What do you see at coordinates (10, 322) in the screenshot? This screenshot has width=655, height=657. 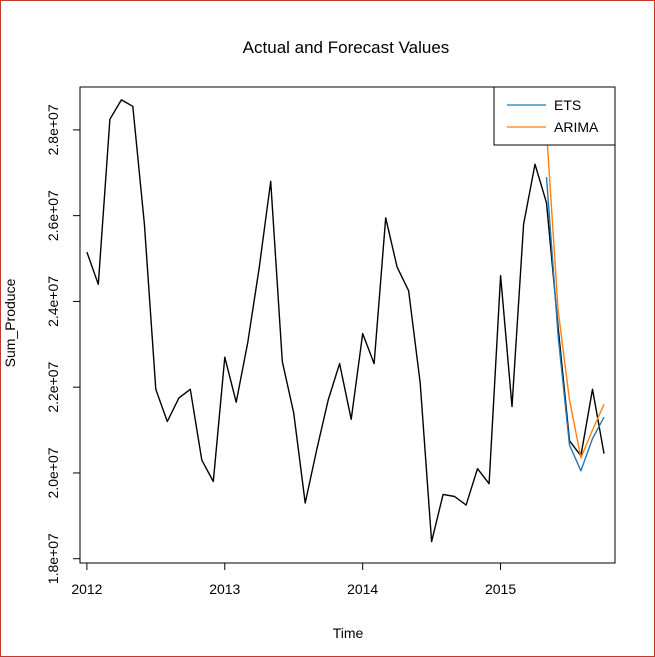 I see `y-axis-label: Sum_Produce` at bounding box center [10, 322].